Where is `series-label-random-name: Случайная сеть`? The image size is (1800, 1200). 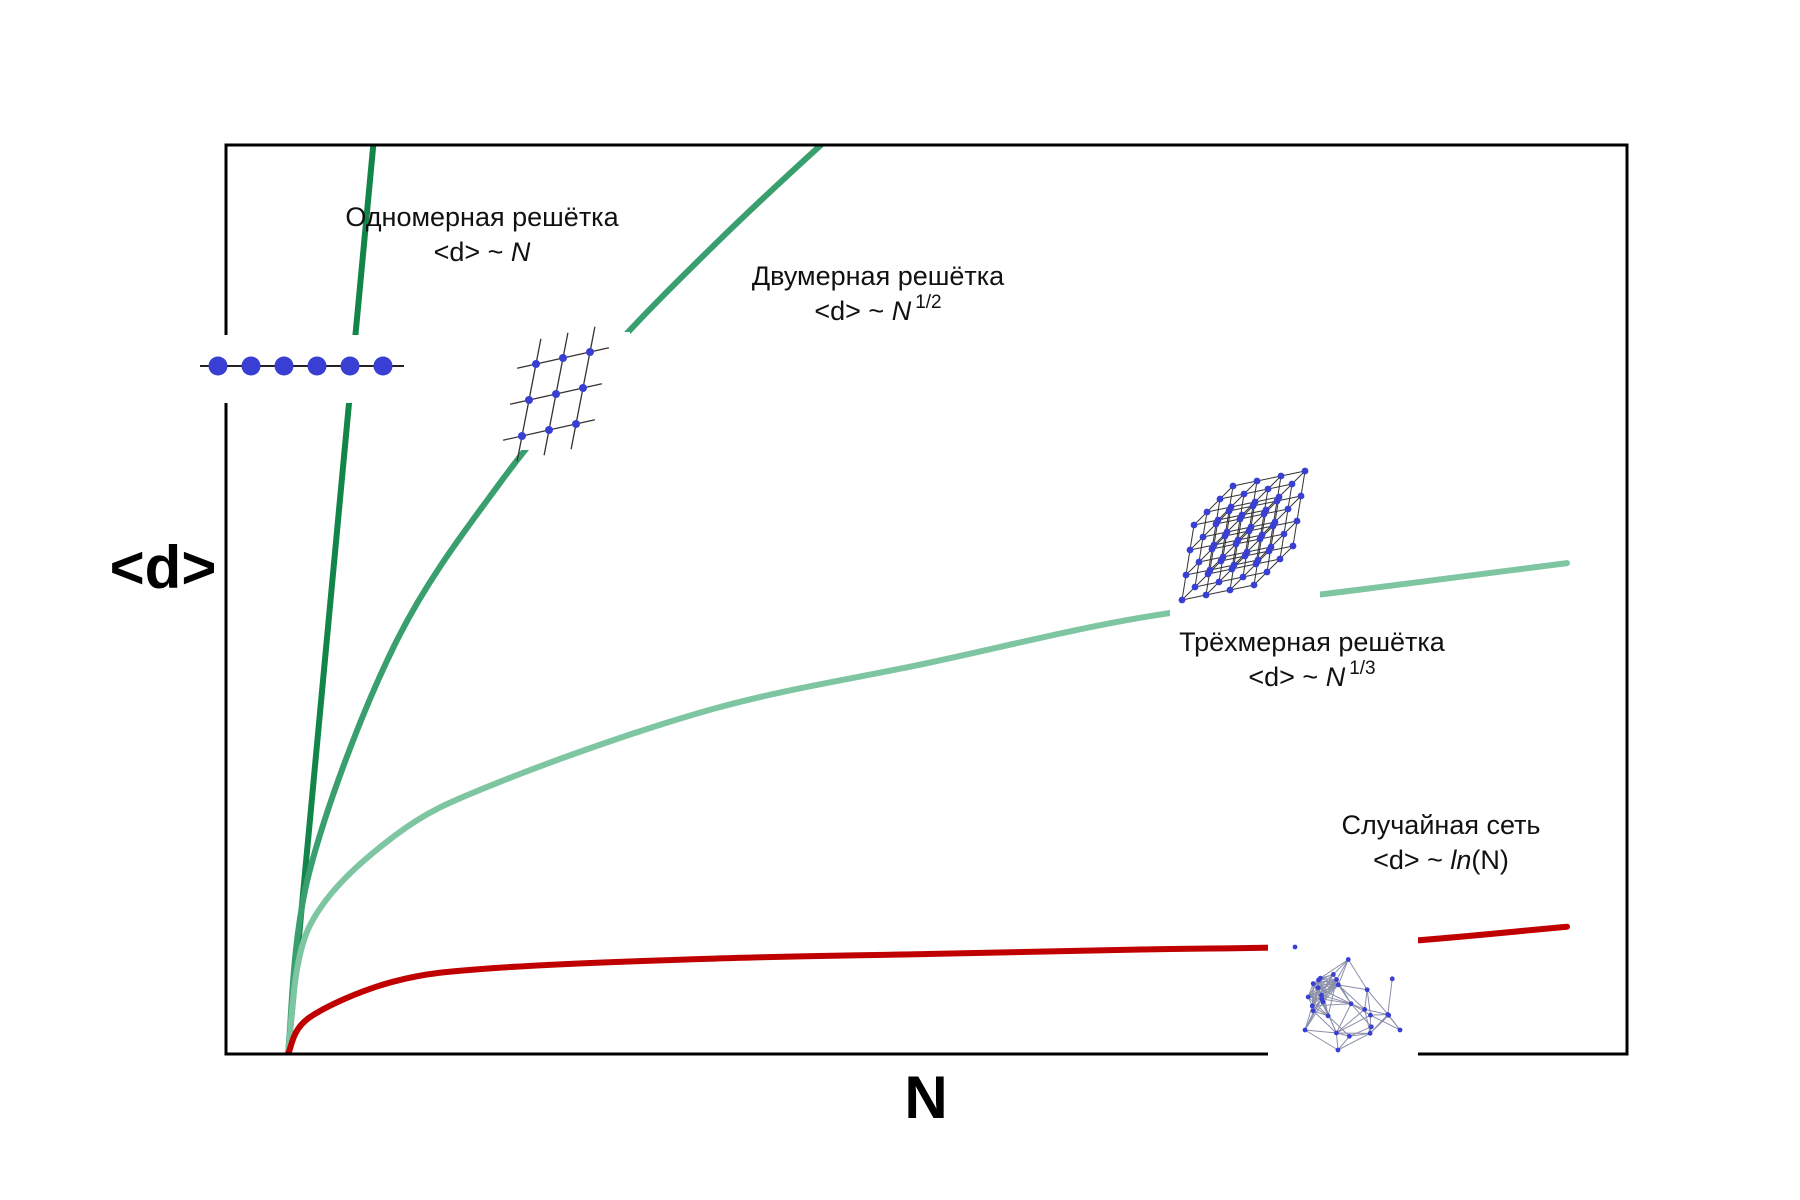 series-label-random-name: Случайная сеть is located at coordinates (1440, 825).